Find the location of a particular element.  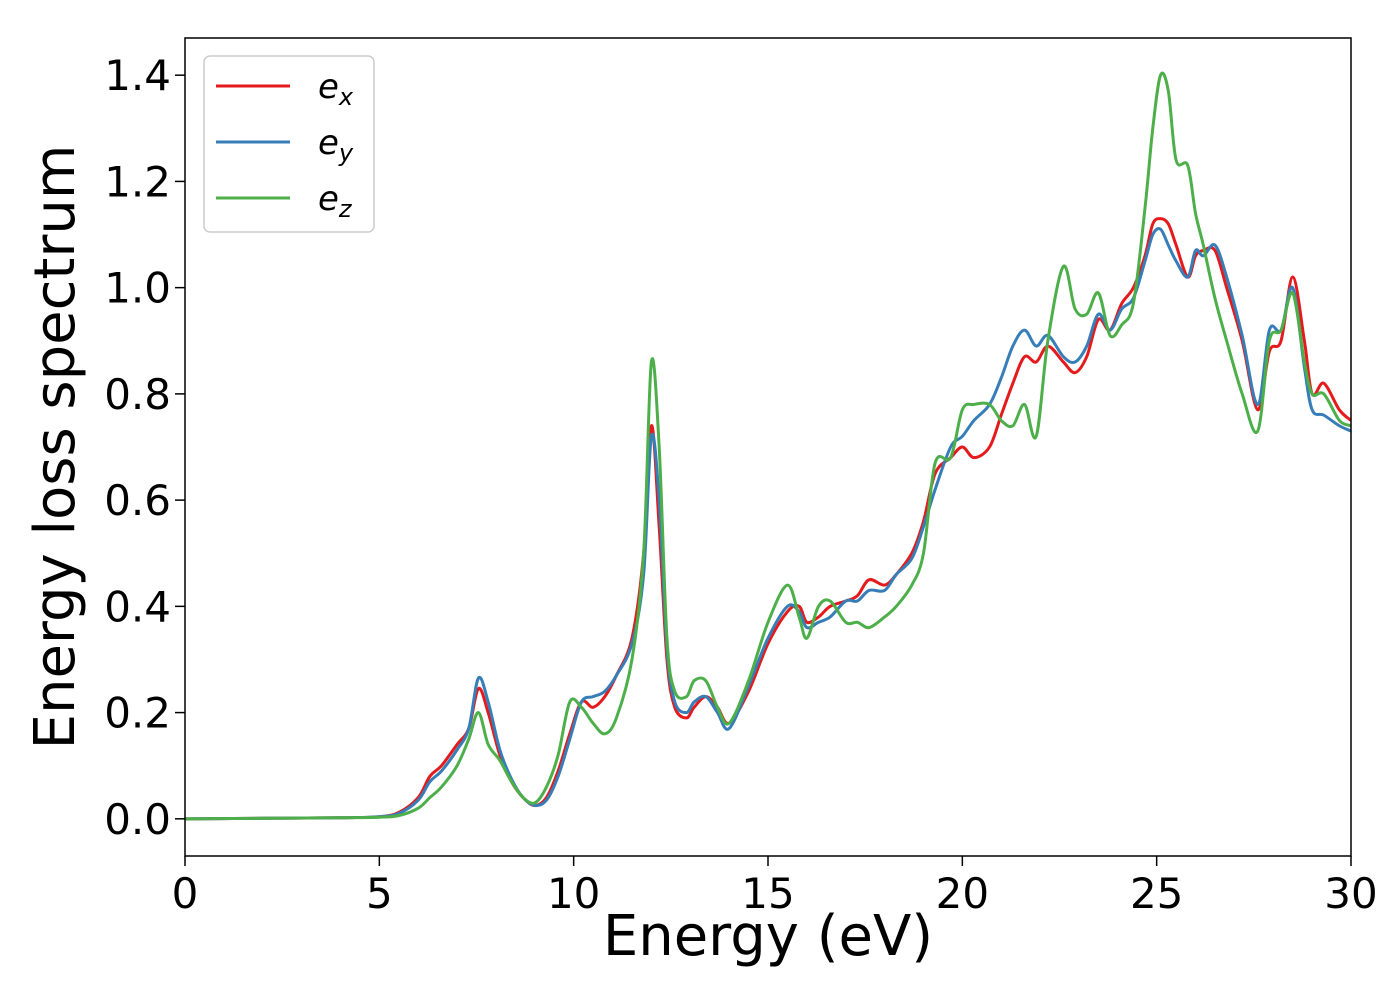

x-tick-label: 20 is located at coordinates (962, 893).